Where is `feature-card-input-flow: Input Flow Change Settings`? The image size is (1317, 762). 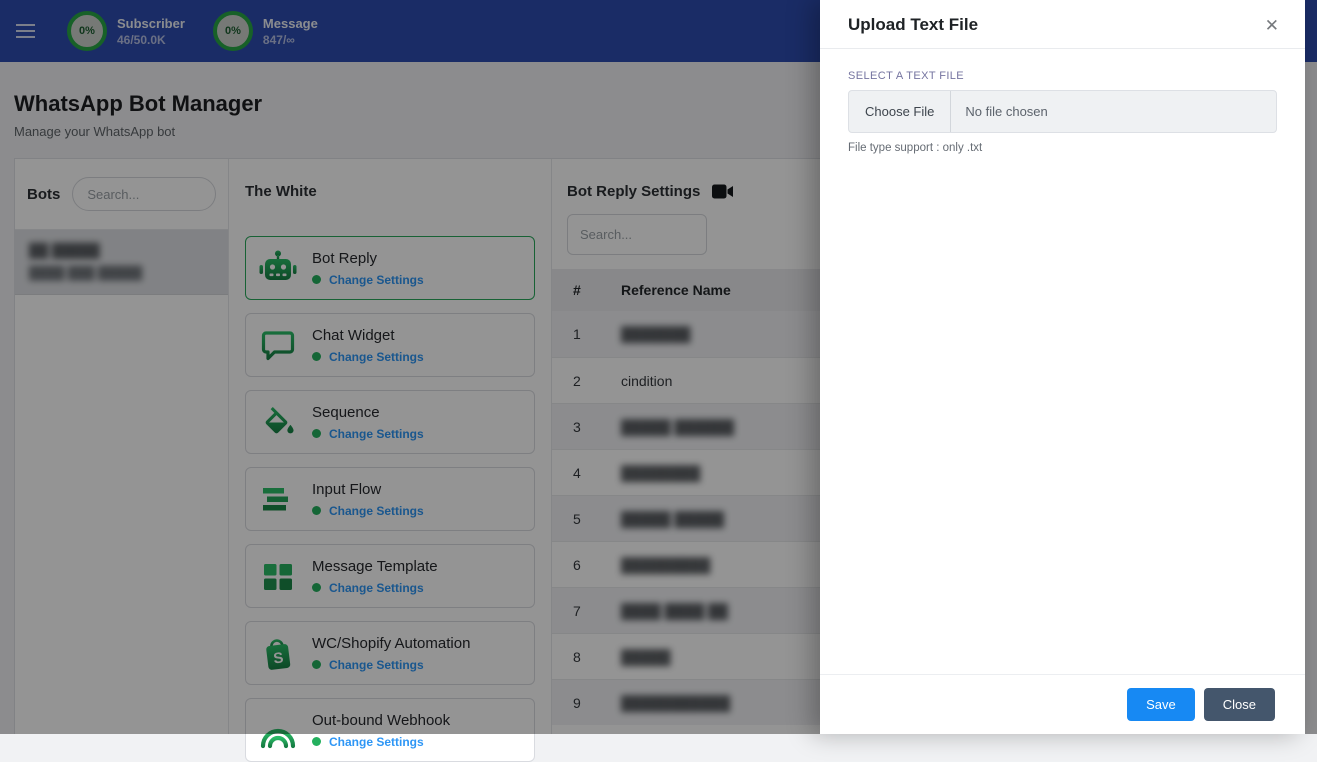
feature-card-input-flow: Input Flow Change Settings is located at coordinates (390, 499).